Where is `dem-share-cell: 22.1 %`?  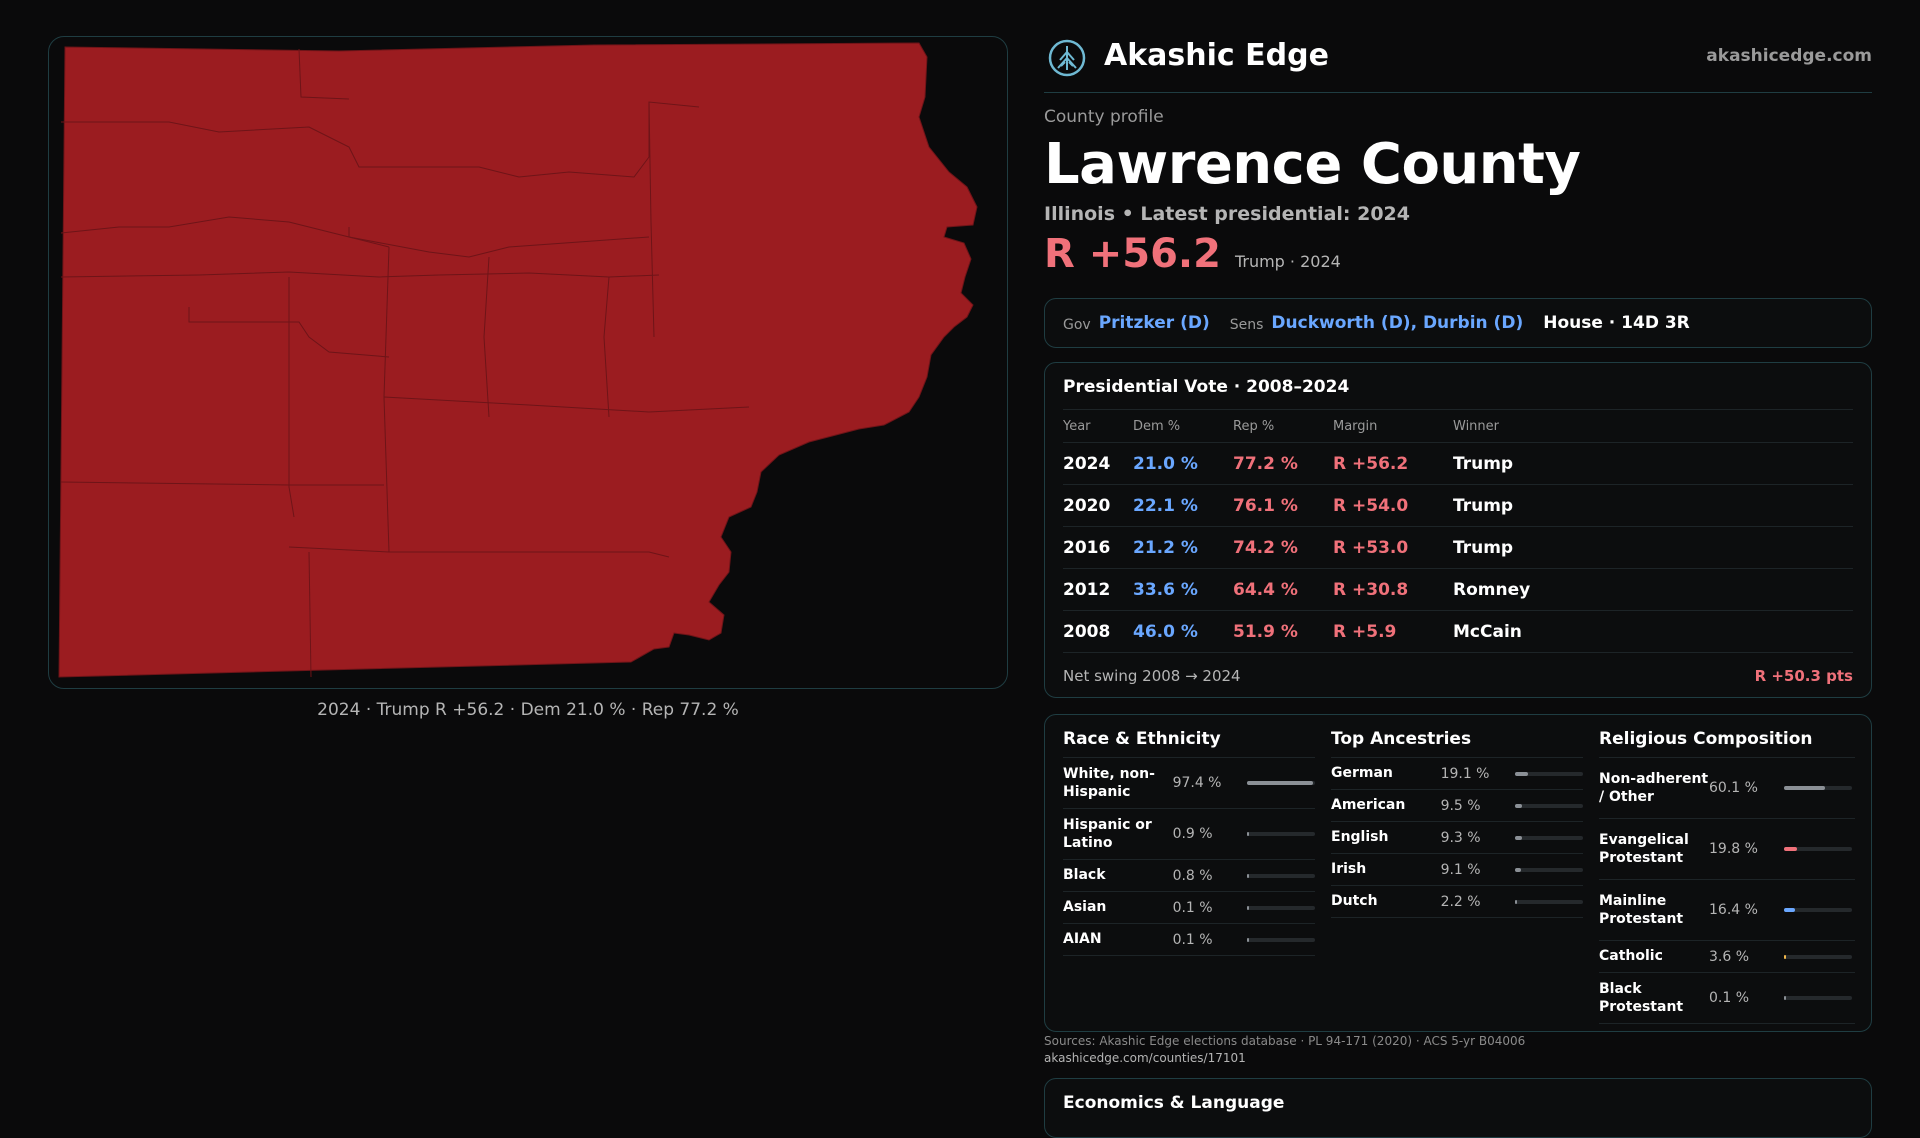 dem-share-cell: 22.1 % is located at coordinates (1165, 505).